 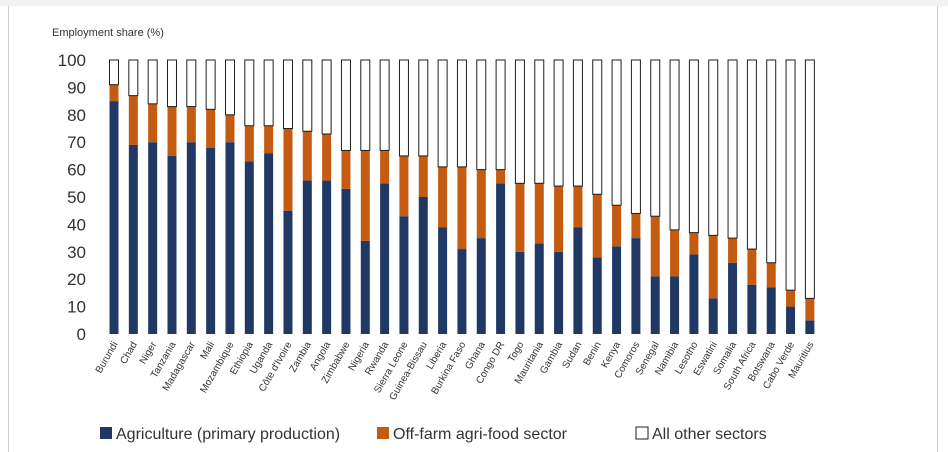 What do you see at coordinates (76, 170) in the screenshot?
I see `y-tick-label: 60` at bounding box center [76, 170].